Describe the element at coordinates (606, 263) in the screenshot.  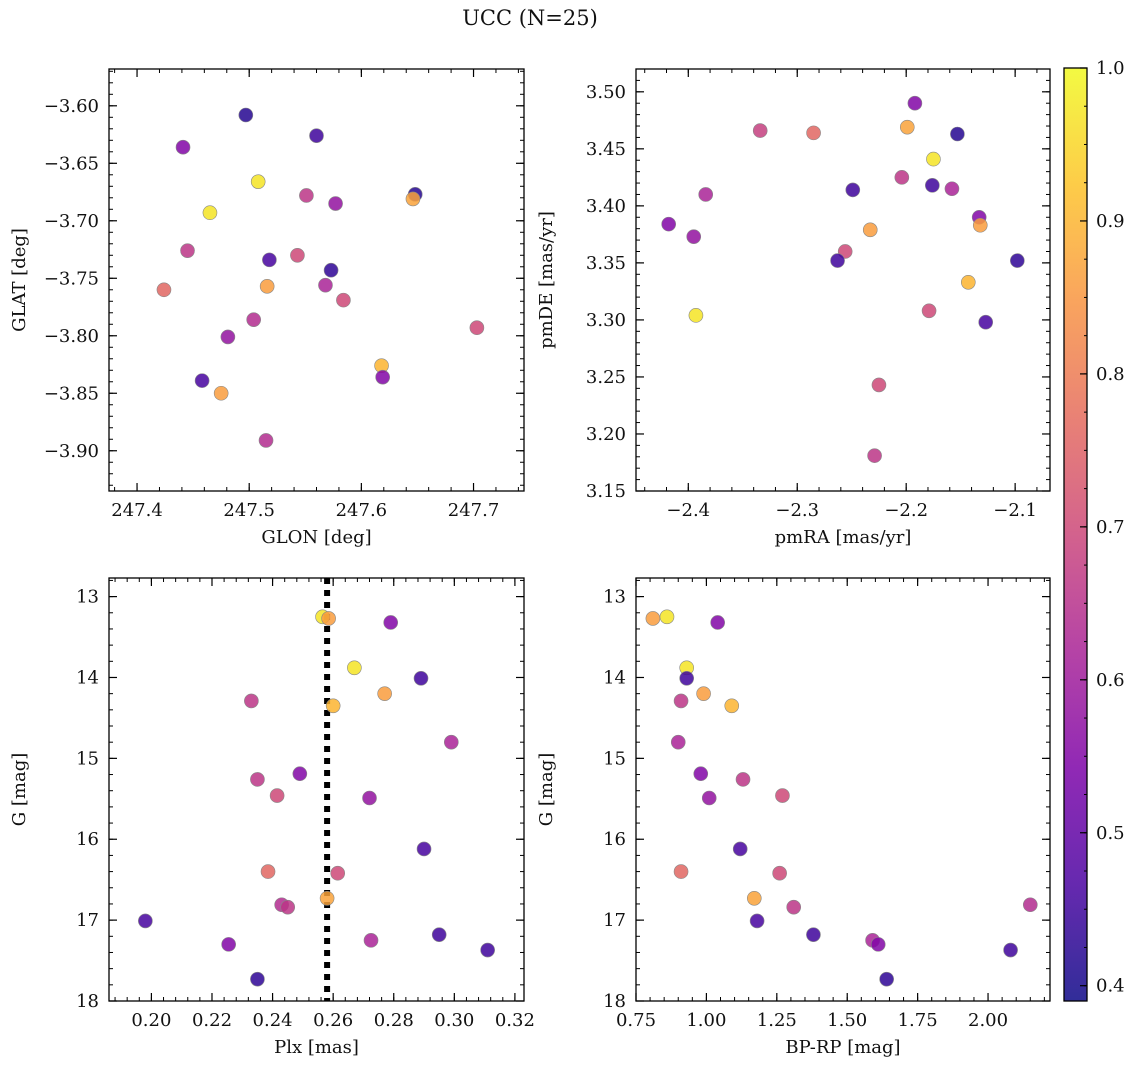
I see `y-tick-label: 3.35` at that location.